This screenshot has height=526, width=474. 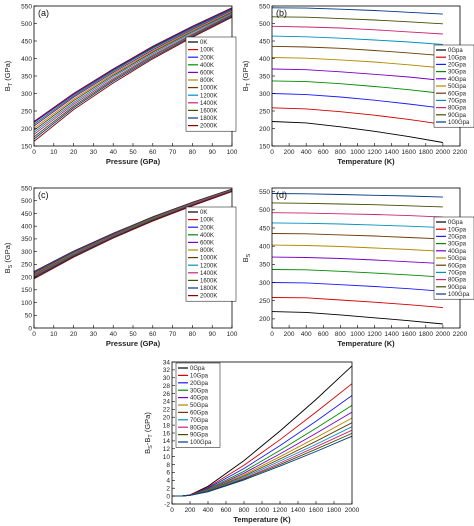 I want to click on legend-entry: 800K, so click(x=207, y=251).